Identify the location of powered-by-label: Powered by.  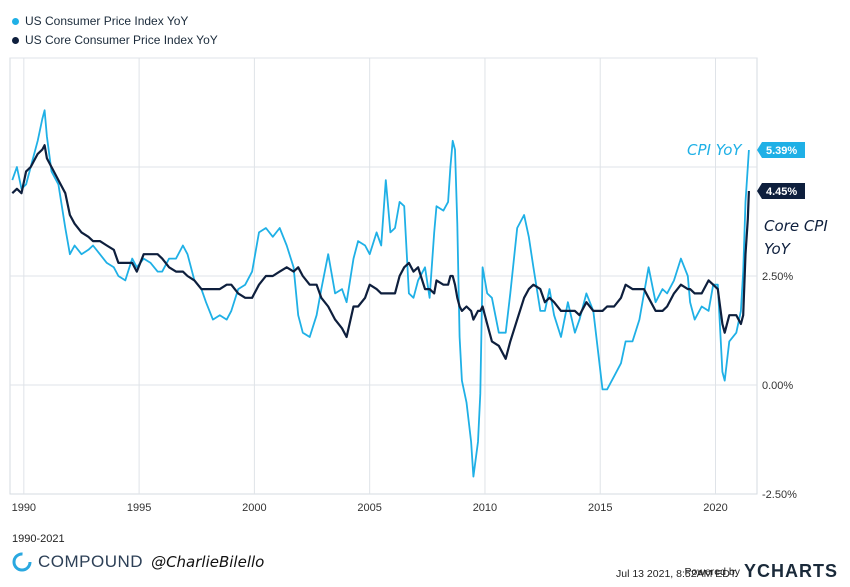
(712, 571).